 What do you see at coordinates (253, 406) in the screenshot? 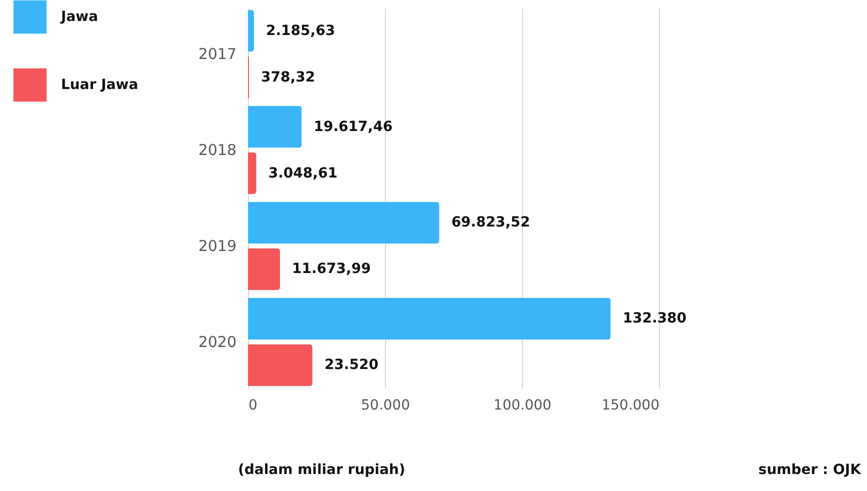
I see `x-tick-label: 0` at bounding box center [253, 406].